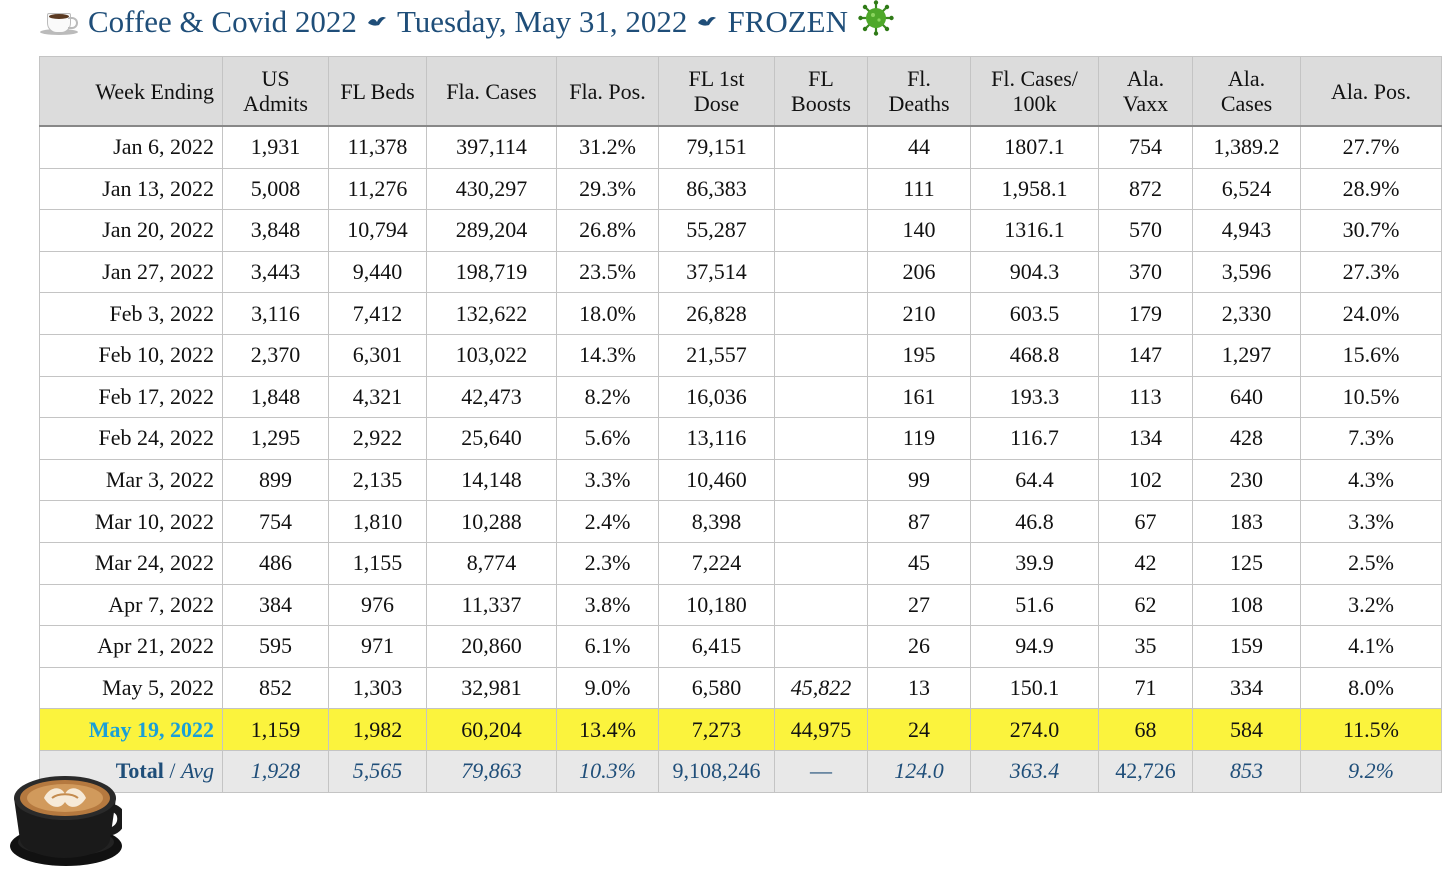 The height and width of the screenshot is (878, 1456). What do you see at coordinates (1145, 91) in the screenshot?
I see `column-header: Ala. Vaxx` at bounding box center [1145, 91].